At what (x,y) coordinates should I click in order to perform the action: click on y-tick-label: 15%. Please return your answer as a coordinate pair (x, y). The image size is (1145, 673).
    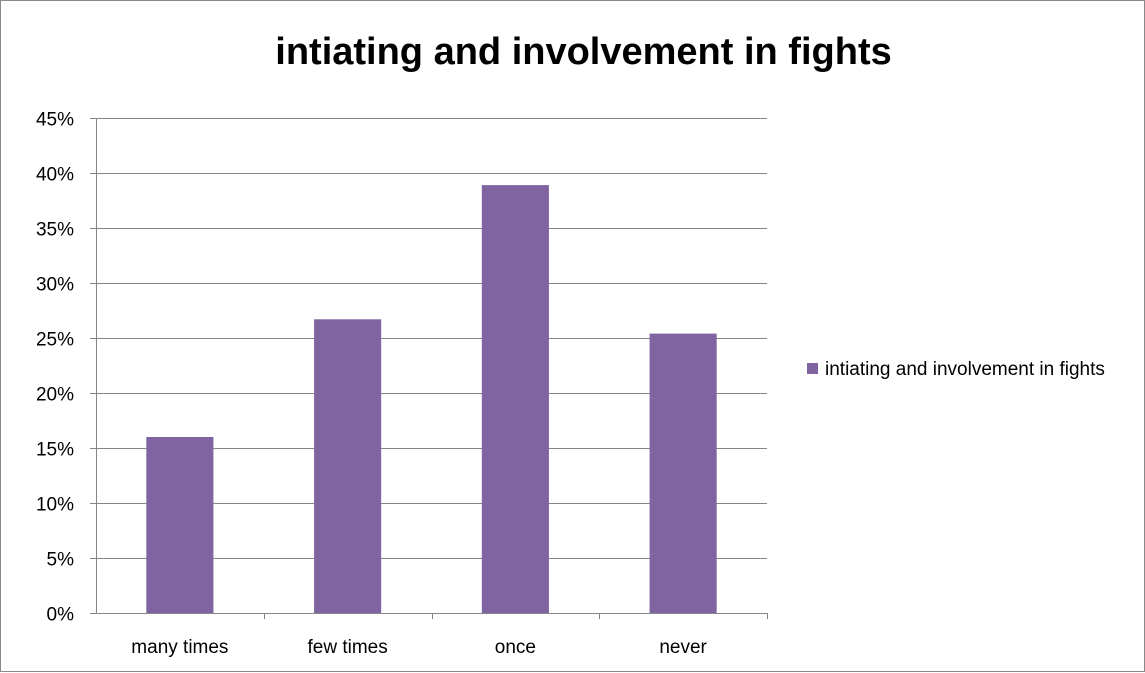
    Looking at the image, I should click on (55, 450).